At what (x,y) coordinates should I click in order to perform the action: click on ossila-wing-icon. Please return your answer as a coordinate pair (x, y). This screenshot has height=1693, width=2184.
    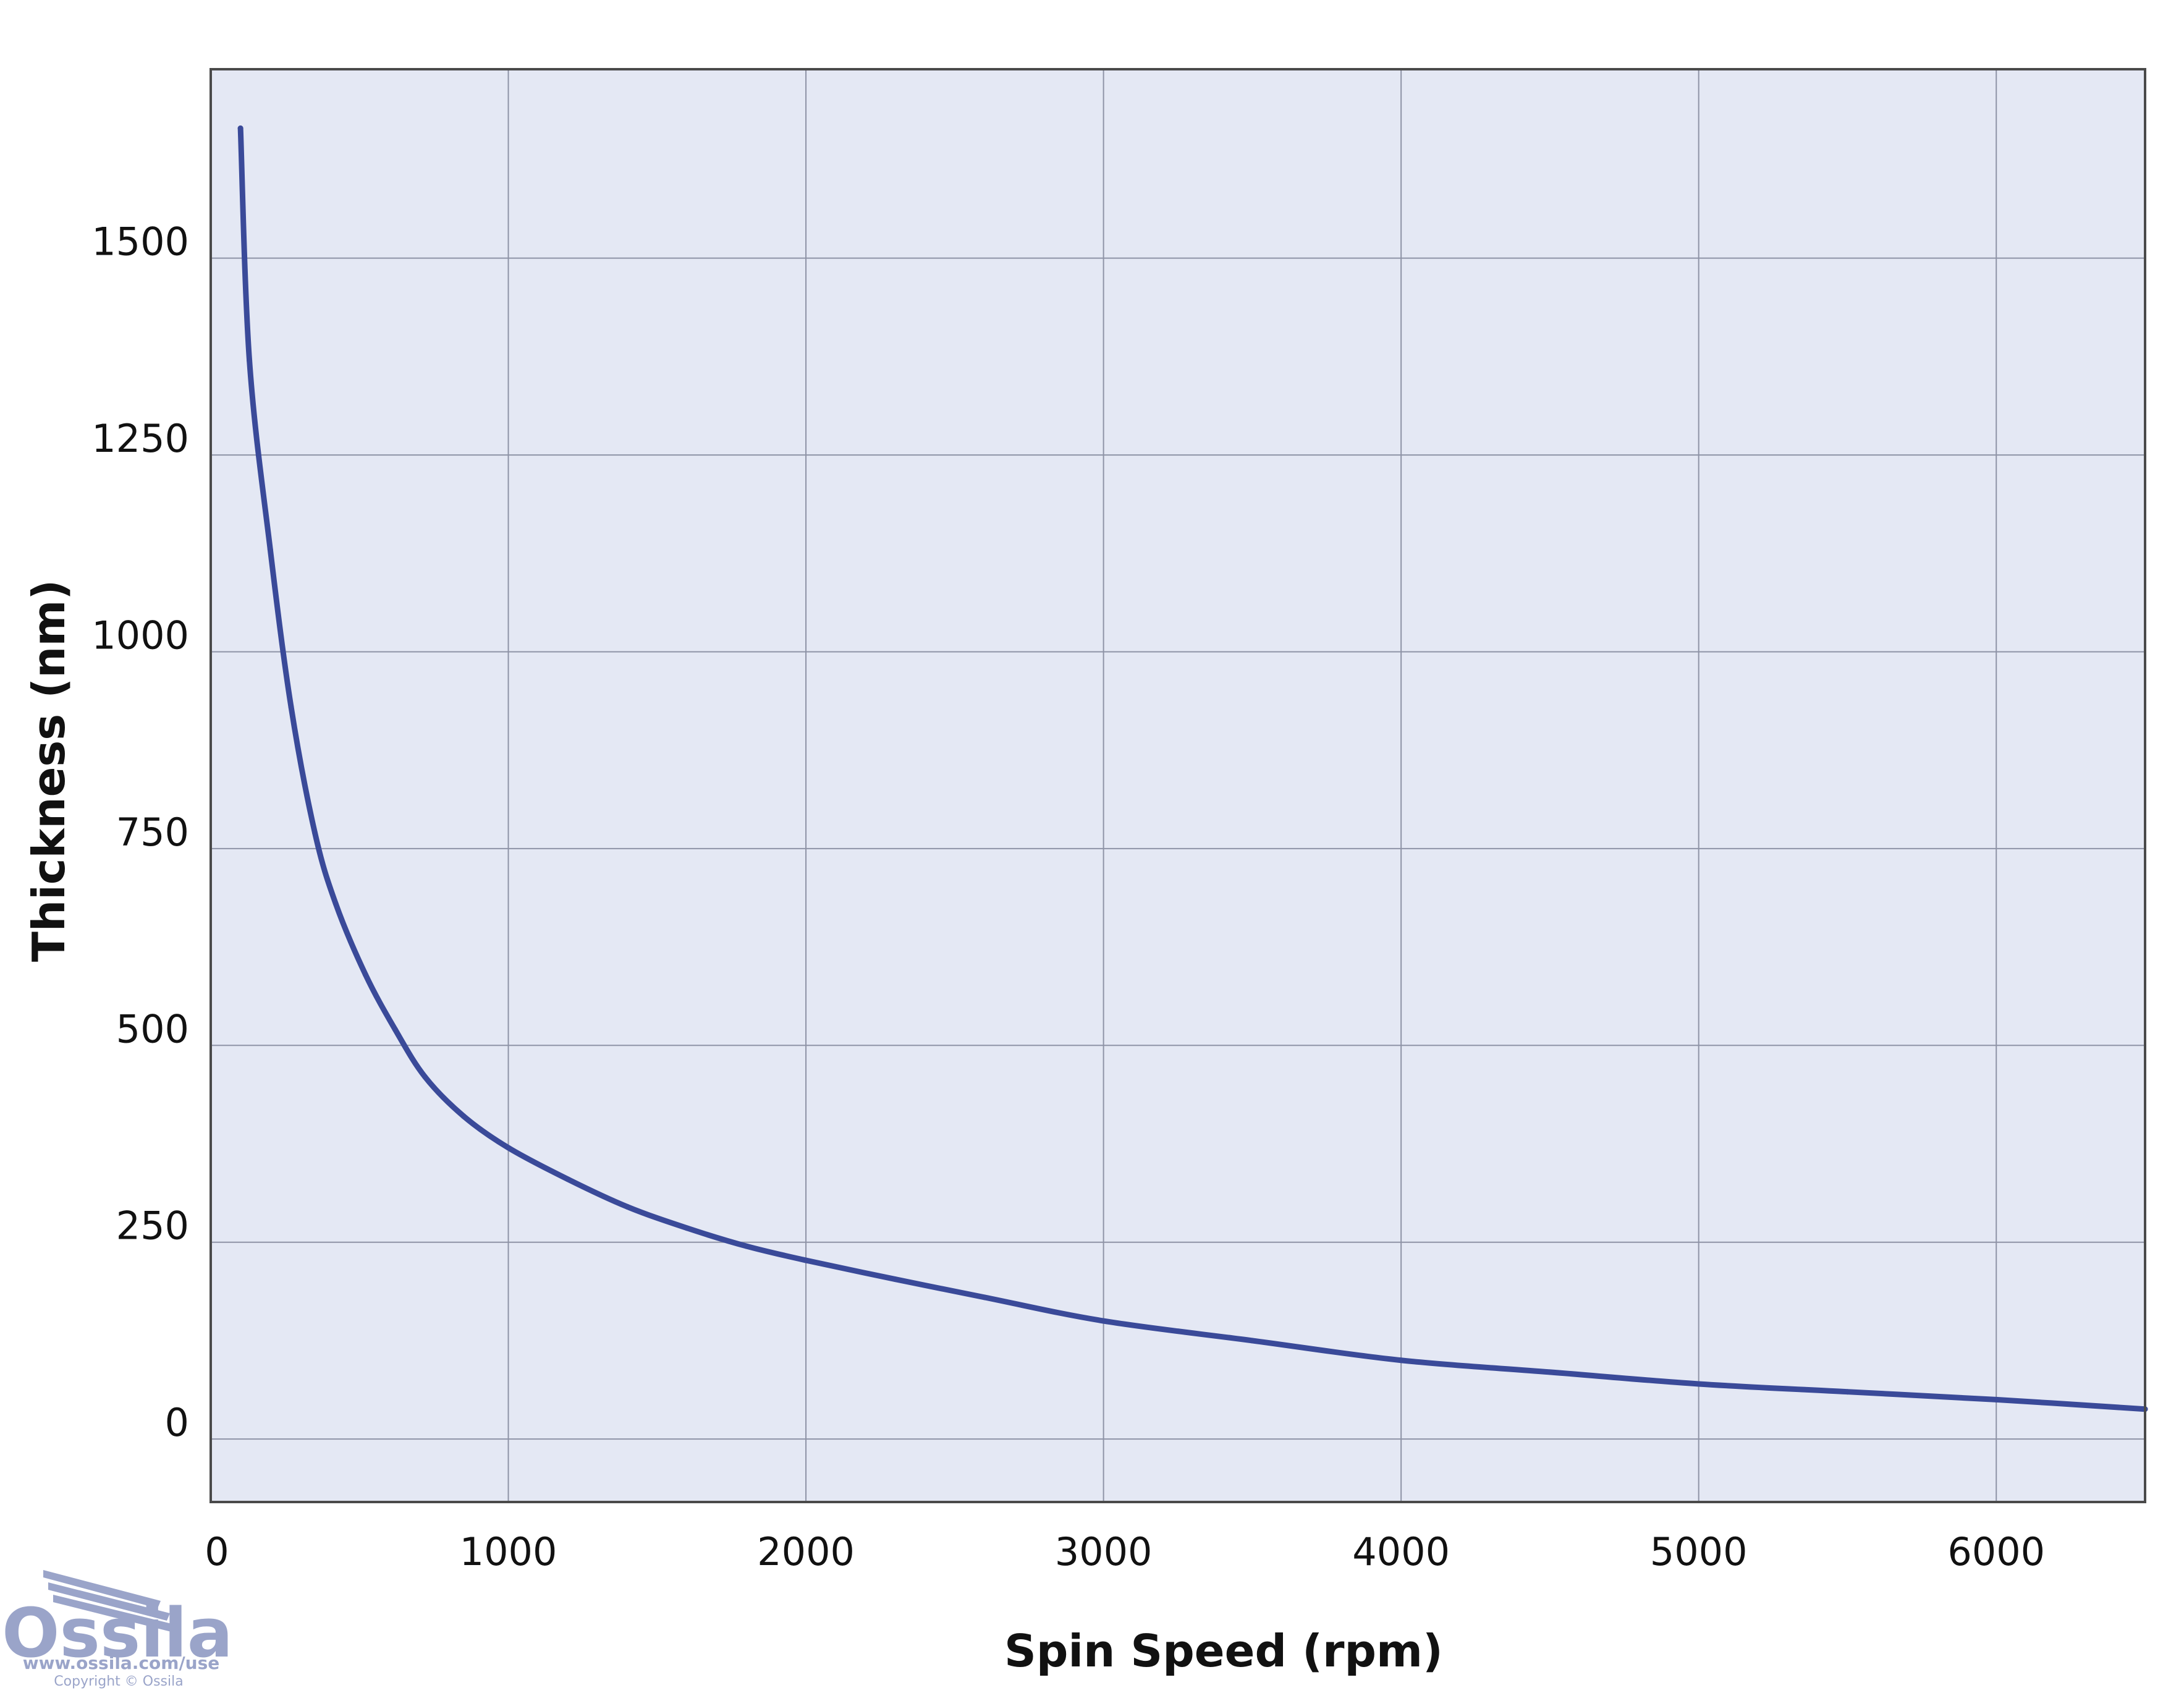
    Looking at the image, I should click on (111, 1601).